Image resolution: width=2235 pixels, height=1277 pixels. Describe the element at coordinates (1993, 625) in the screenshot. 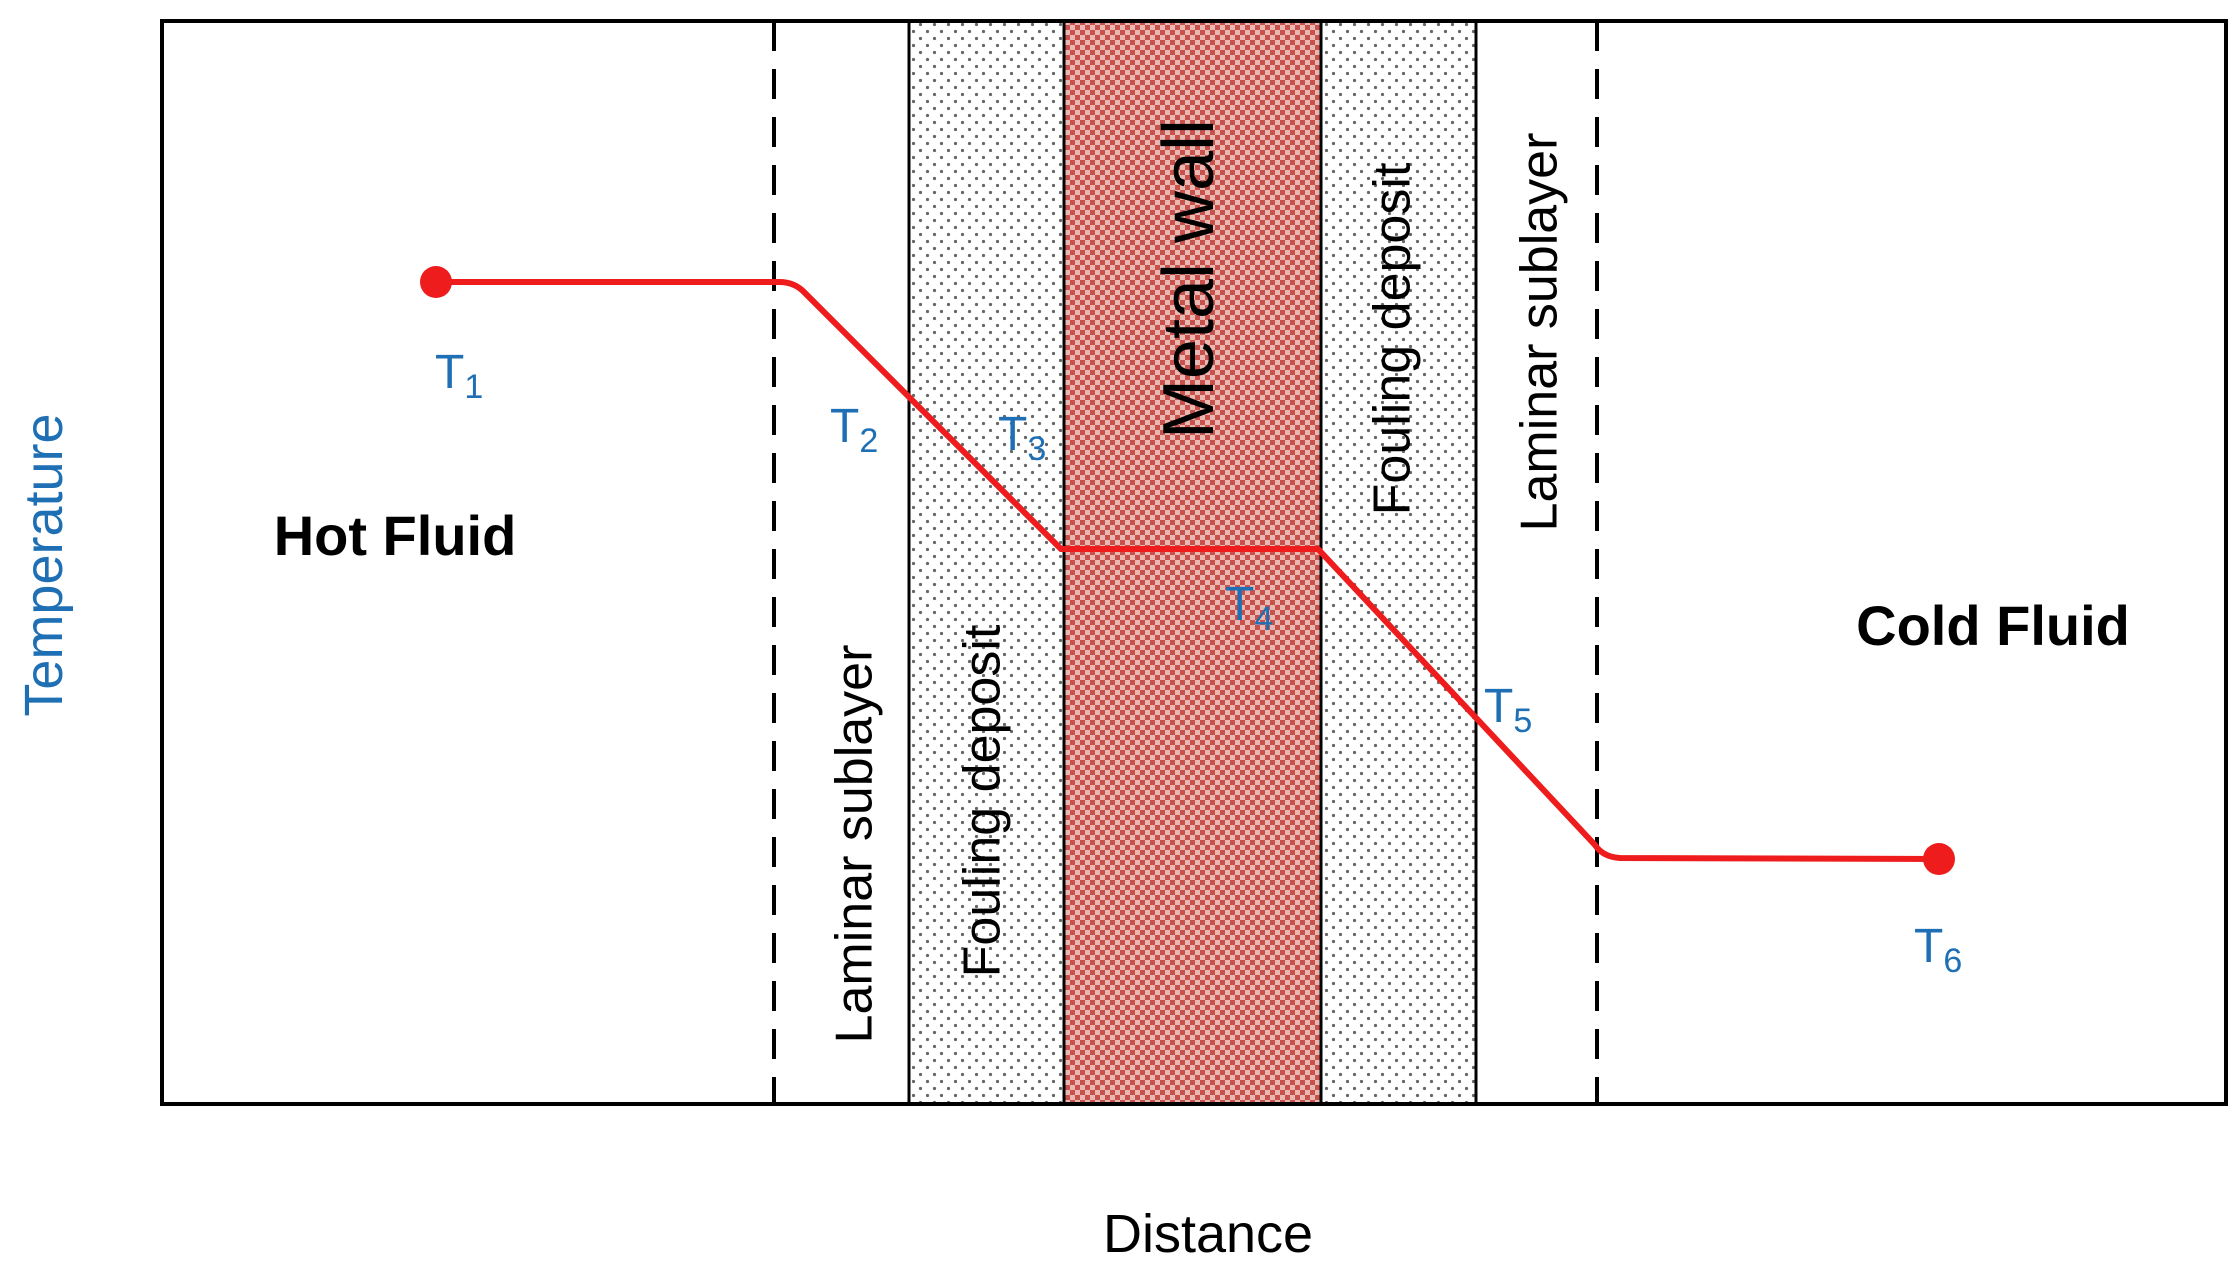

I see `region-label: Cold Fluid` at that location.